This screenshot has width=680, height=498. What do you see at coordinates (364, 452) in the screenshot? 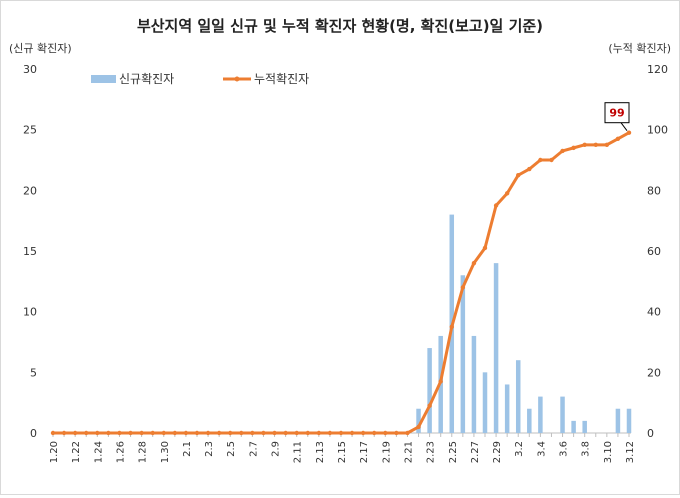
I see `x-tick-label: 2.17` at bounding box center [364, 452].